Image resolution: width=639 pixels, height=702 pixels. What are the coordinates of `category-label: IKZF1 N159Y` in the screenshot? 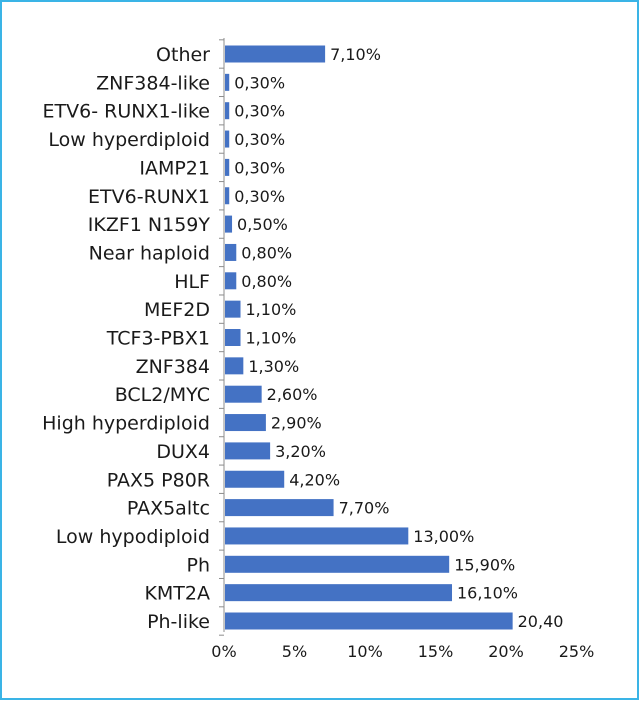 It's located at (149, 225).